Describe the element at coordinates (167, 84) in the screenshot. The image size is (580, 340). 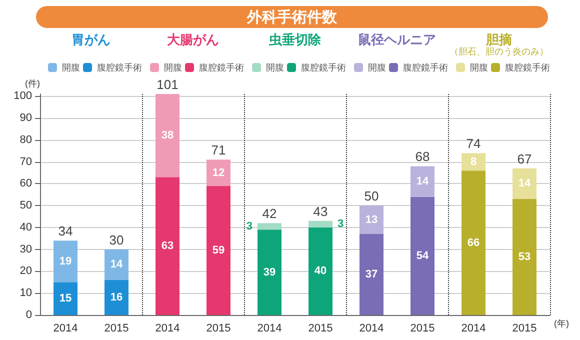
I see `total-label: 101` at that location.